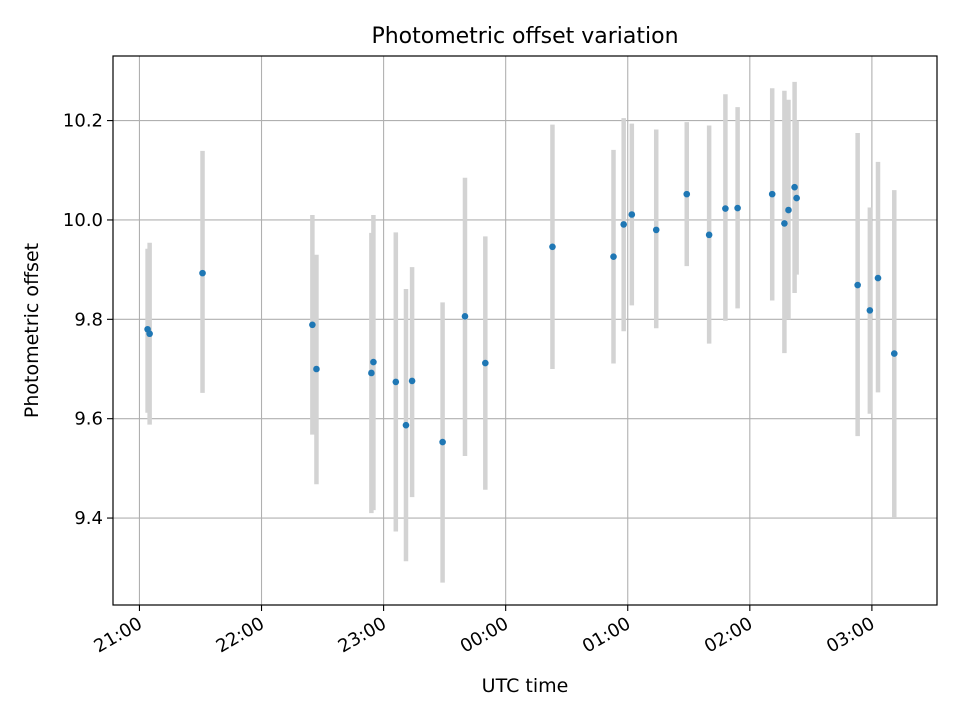  Describe the element at coordinates (88, 419) in the screenshot. I see `y-tick-label: 9.6` at that location.